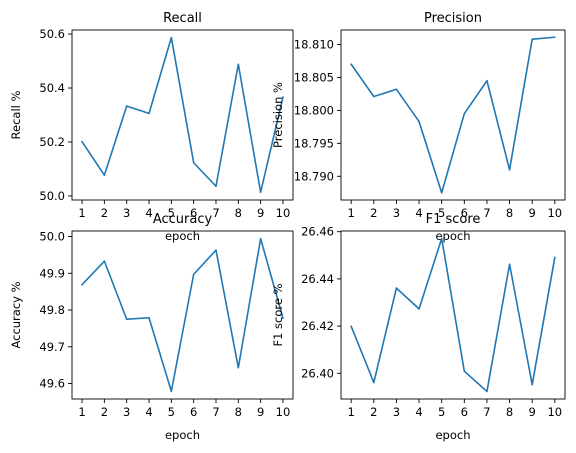 The image size is (576, 453). I want to click on precision-y-tick-label: 18.790, so click(314, 176).